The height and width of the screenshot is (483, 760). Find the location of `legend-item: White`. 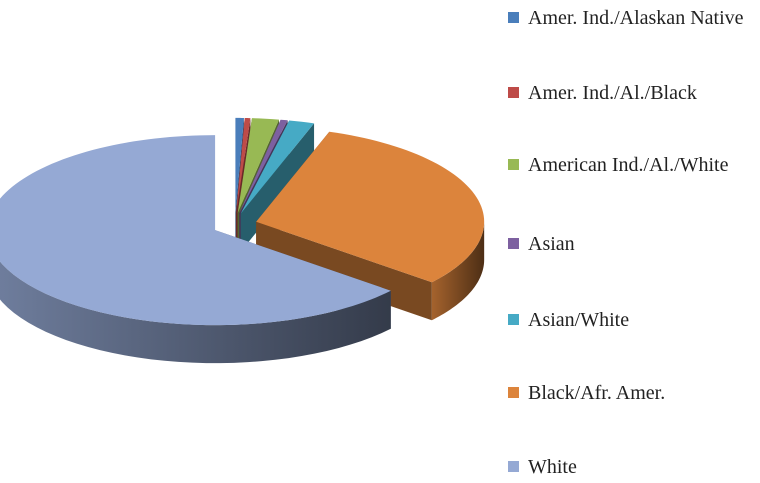

legend-item: White is located at coordinates (633, 467).